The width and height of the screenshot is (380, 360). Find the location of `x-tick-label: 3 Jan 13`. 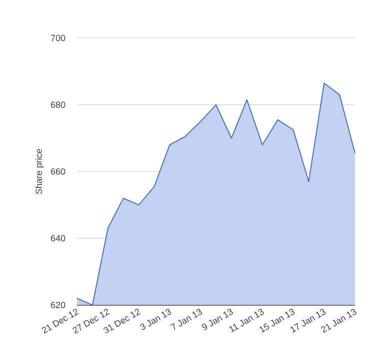

x-tick-label: 3 Jan 13 is located at coordinates (156, 319).